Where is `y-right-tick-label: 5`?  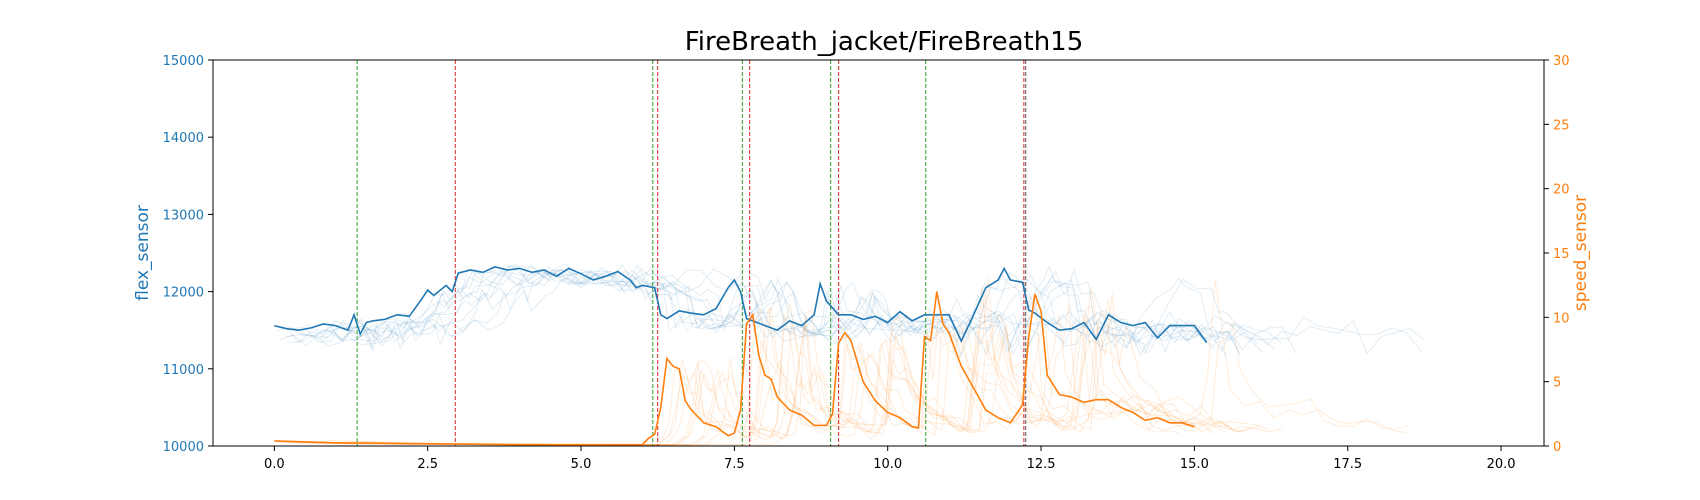 y-right-tick-label: 5 is located at coordinates (1557, 383).